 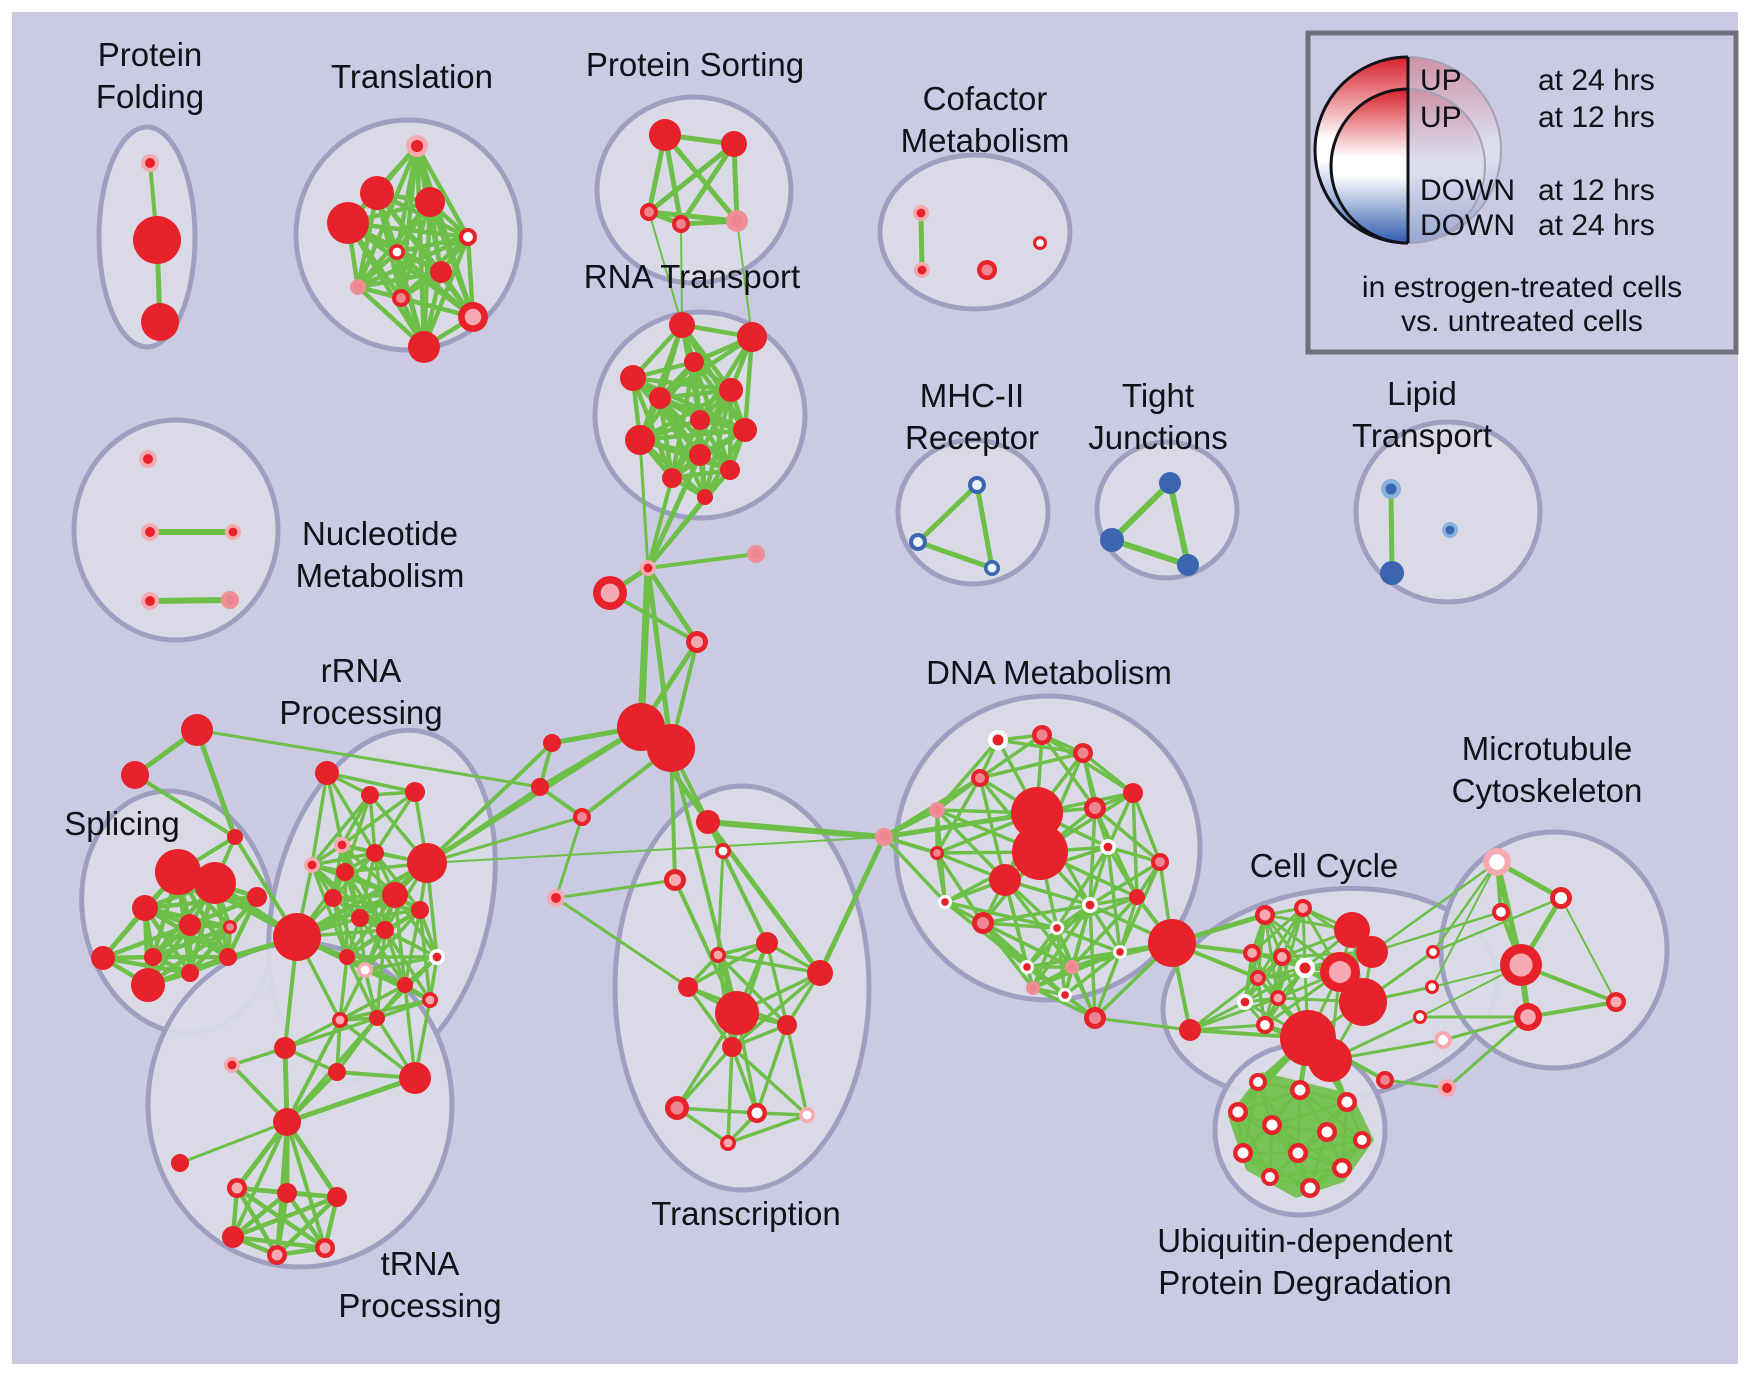 What do you see at coordinates (737, 221) in the screenshot?
I see `node-ps5` at bounding box center [737, 221].